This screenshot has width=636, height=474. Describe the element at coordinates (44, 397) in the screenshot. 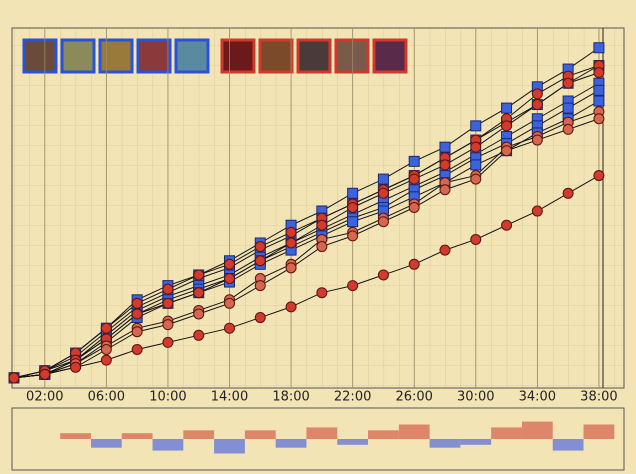

I see `x-tick-label: 02:00` at that location.